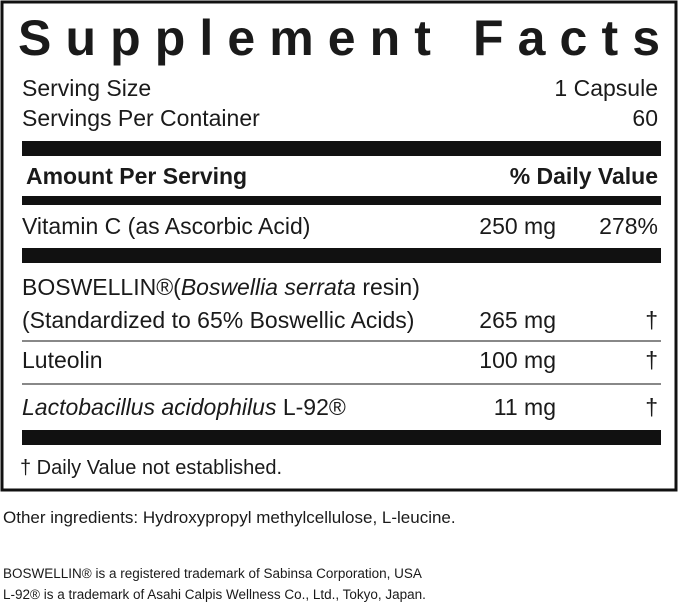  I want to click on daily-value: 278%, so click(628, 226).